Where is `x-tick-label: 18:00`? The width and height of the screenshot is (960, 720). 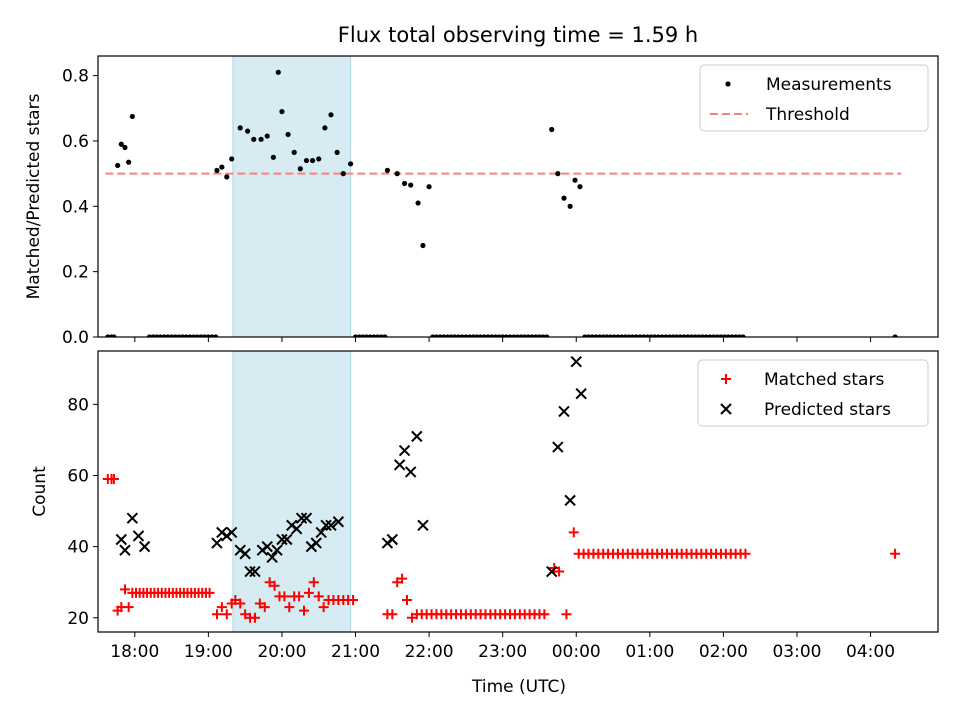 x-tick-label: 18:00 is located at coordinates (134, 652).